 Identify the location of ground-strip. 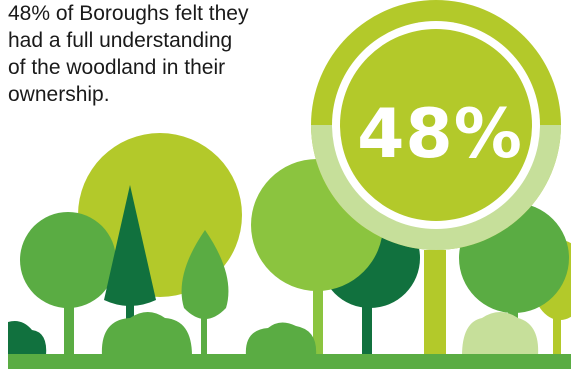
(289, 361).